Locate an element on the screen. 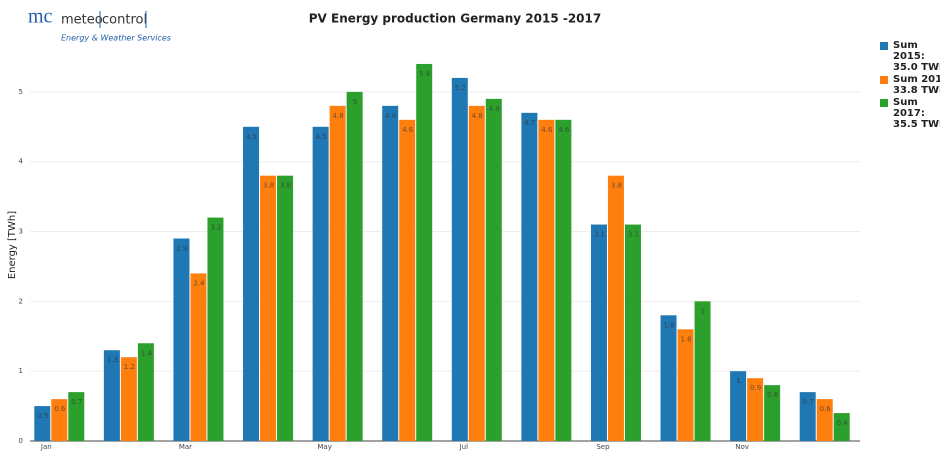  chart-title: PV Energy production Germany 2015 -2017 is located at coordinates (455, 19).